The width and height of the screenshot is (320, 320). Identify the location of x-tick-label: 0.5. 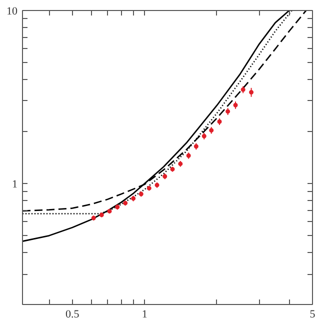
(72, 314).